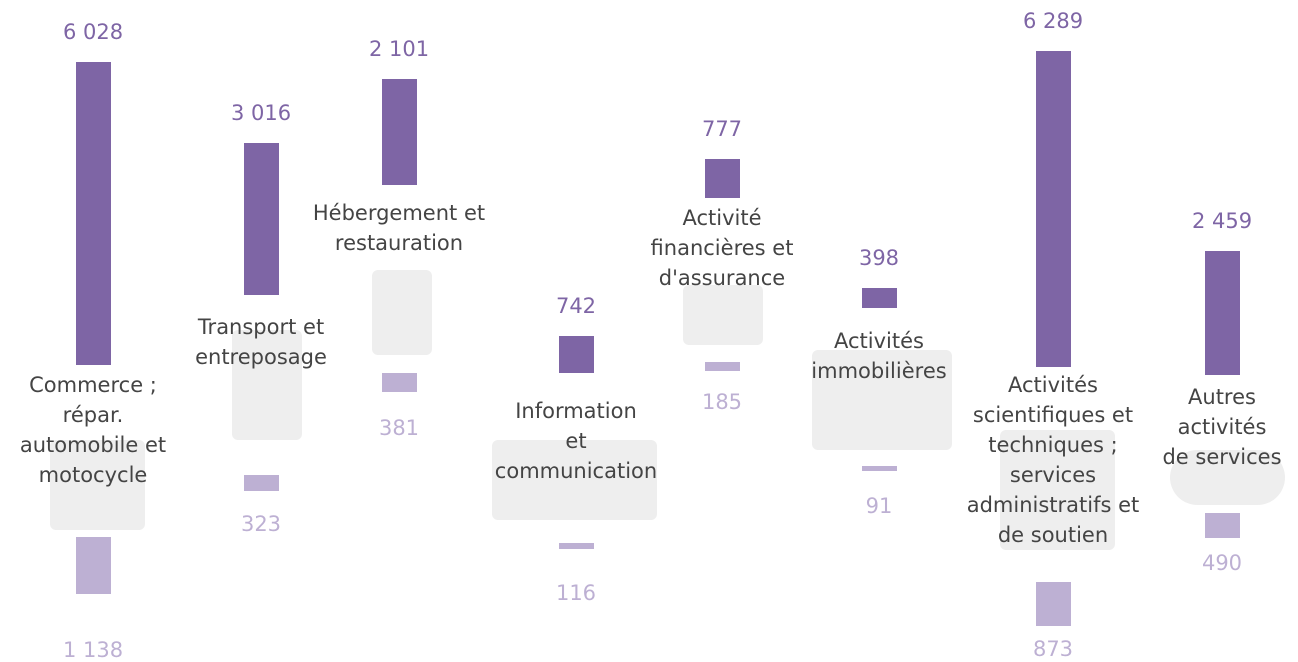 The width and height of the screenshot is (1298, 662). Describe the element at coordinates (93, 650) in the screenshot. I see `value-label: 1 138` at that location.